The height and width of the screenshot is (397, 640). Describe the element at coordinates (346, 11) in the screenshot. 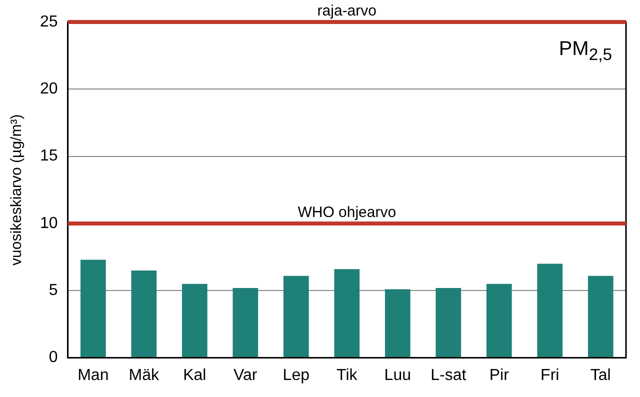

I see `ref-line-label: raja-arvo` at that location.